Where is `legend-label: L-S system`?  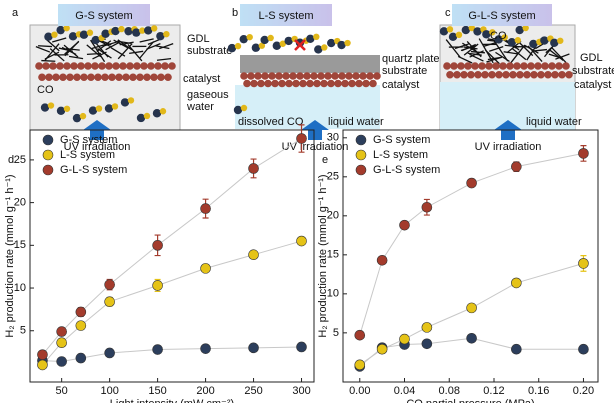
legend-label: L-S system is located at coordinates (400, 155).